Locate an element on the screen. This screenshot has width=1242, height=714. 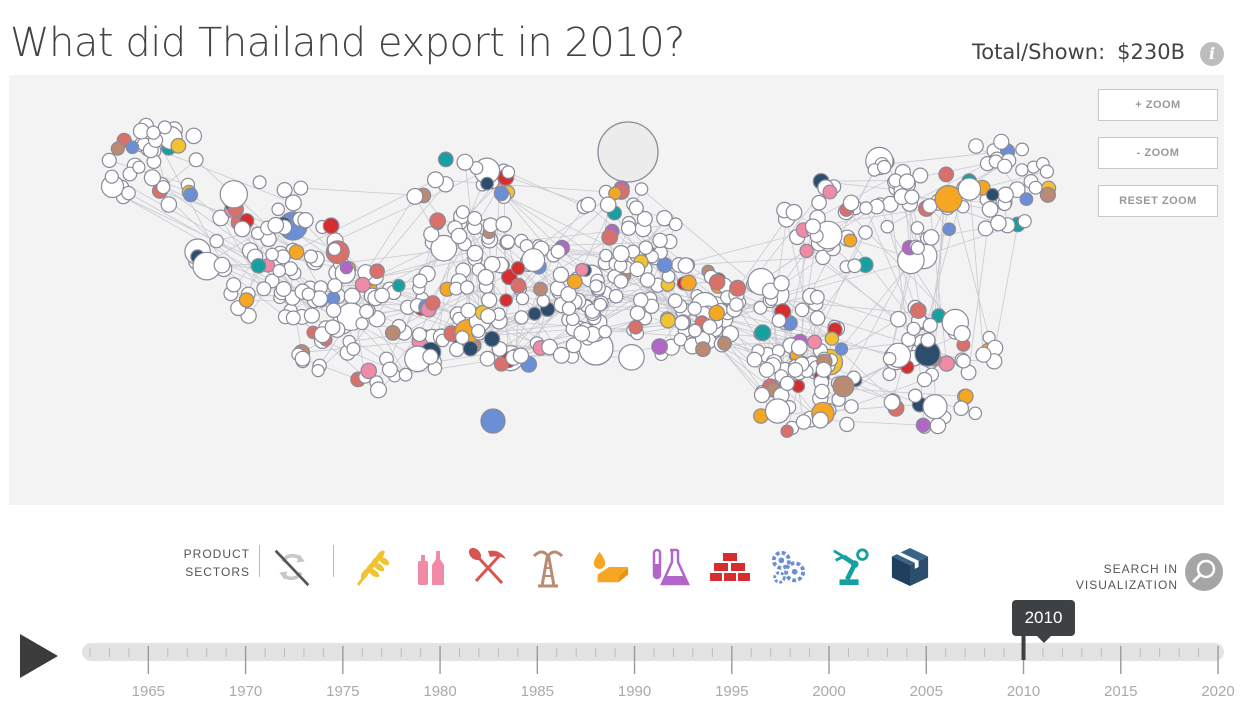
oil-derrick-icon is located at coordinates (548, 569).